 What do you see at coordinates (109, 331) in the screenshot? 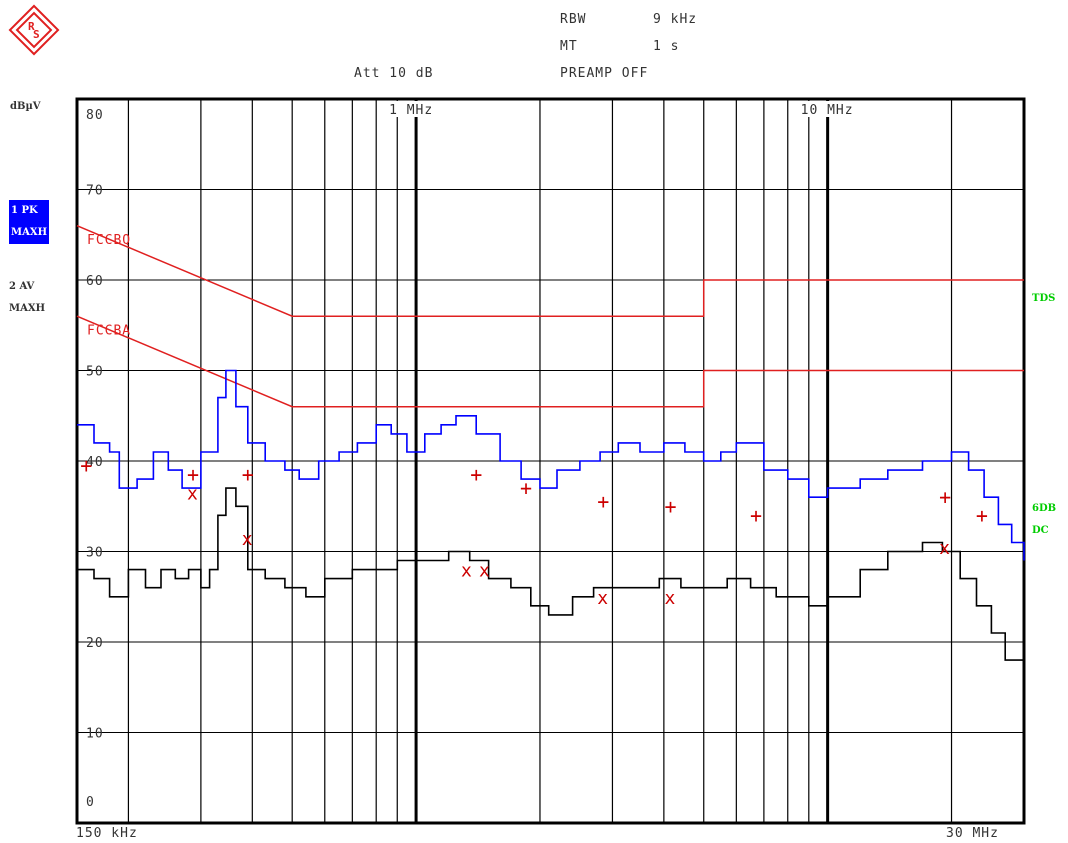
I see `limit-line-label: FCCBA` at bounding box center [109, 331].